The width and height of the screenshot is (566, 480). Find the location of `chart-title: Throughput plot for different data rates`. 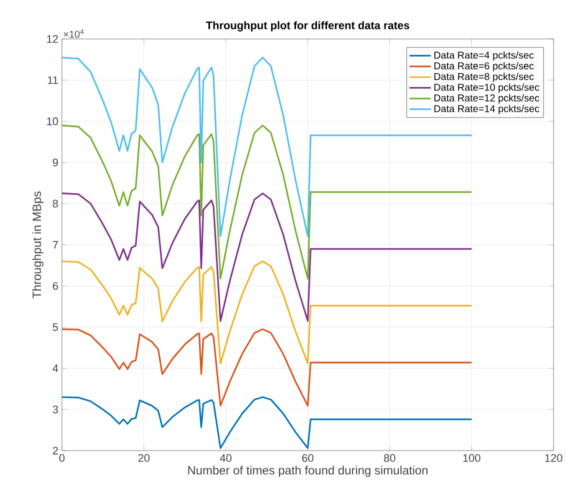

chart-title: Throughput plot for different data rates is located at coordinates (308, 26).